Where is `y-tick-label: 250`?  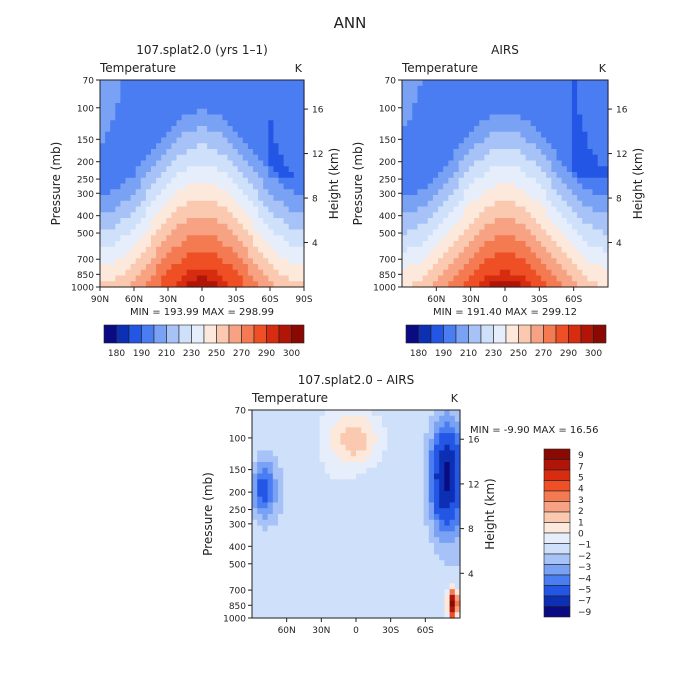
y-tick-label: 250 is located at coordinates (85, 181).